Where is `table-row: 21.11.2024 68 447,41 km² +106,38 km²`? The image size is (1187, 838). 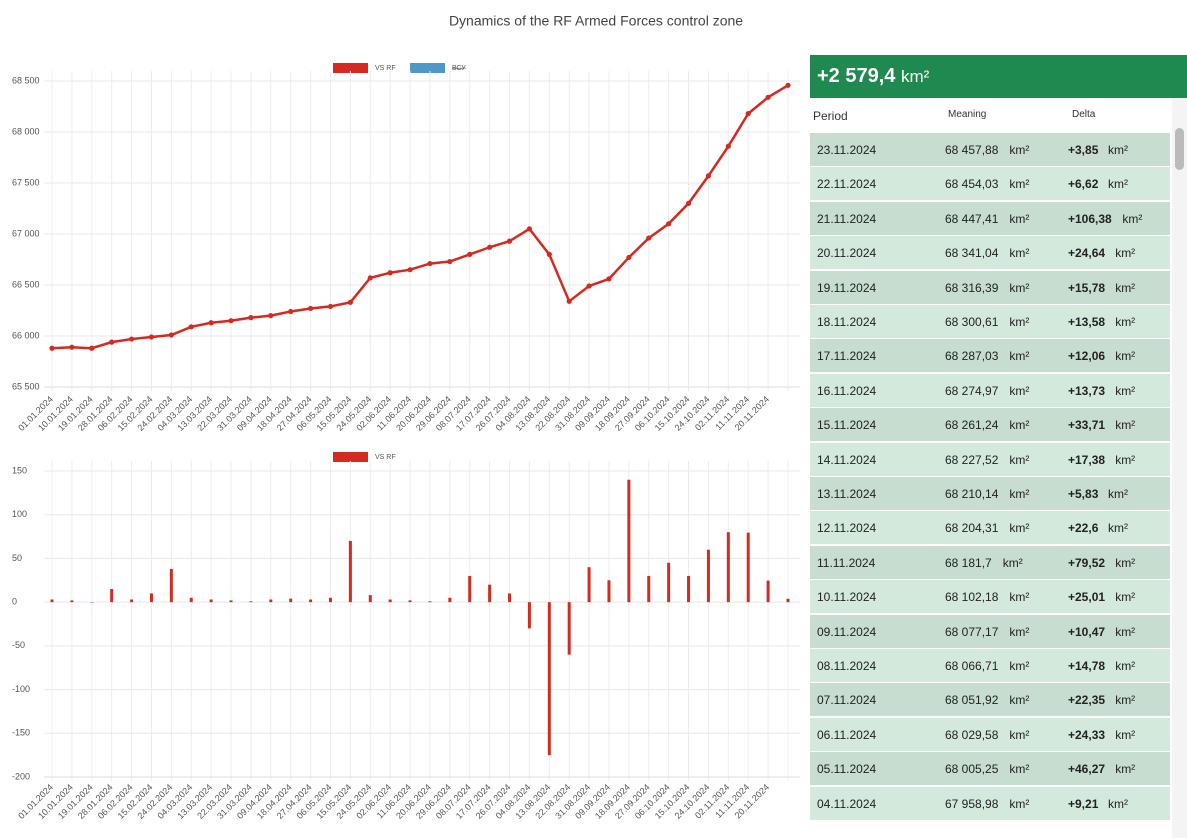
table-row: 21.11.2024 68 447,41 km² +106,38 km² is located at coordinates (990, 218).